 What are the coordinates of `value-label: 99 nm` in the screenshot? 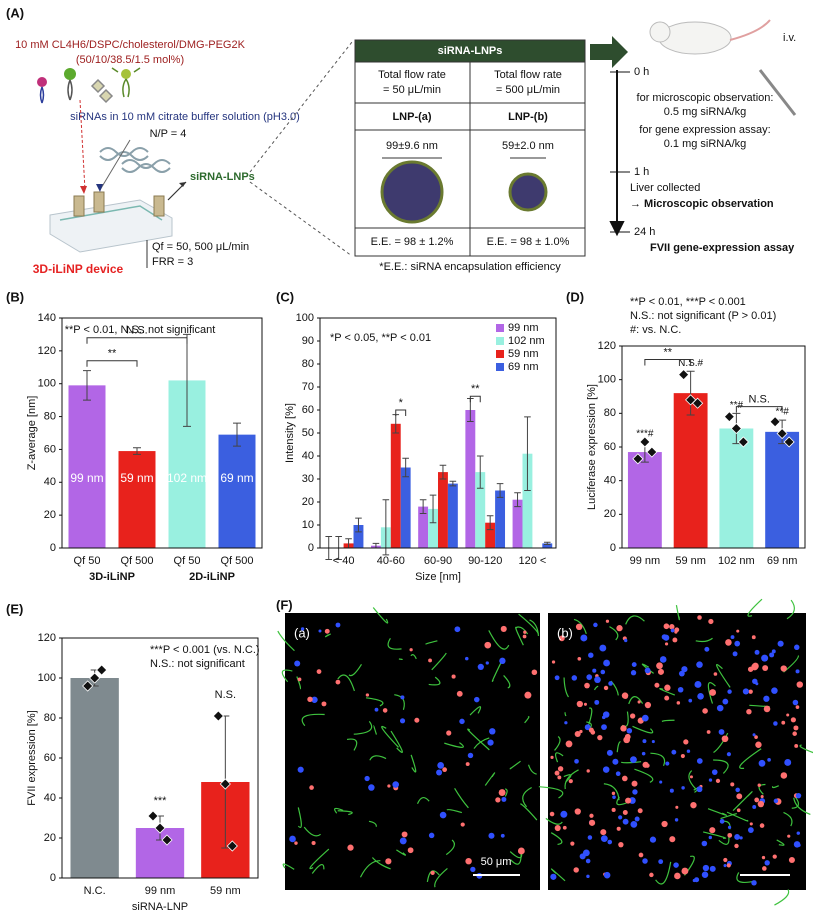 It's located at (86, 478).